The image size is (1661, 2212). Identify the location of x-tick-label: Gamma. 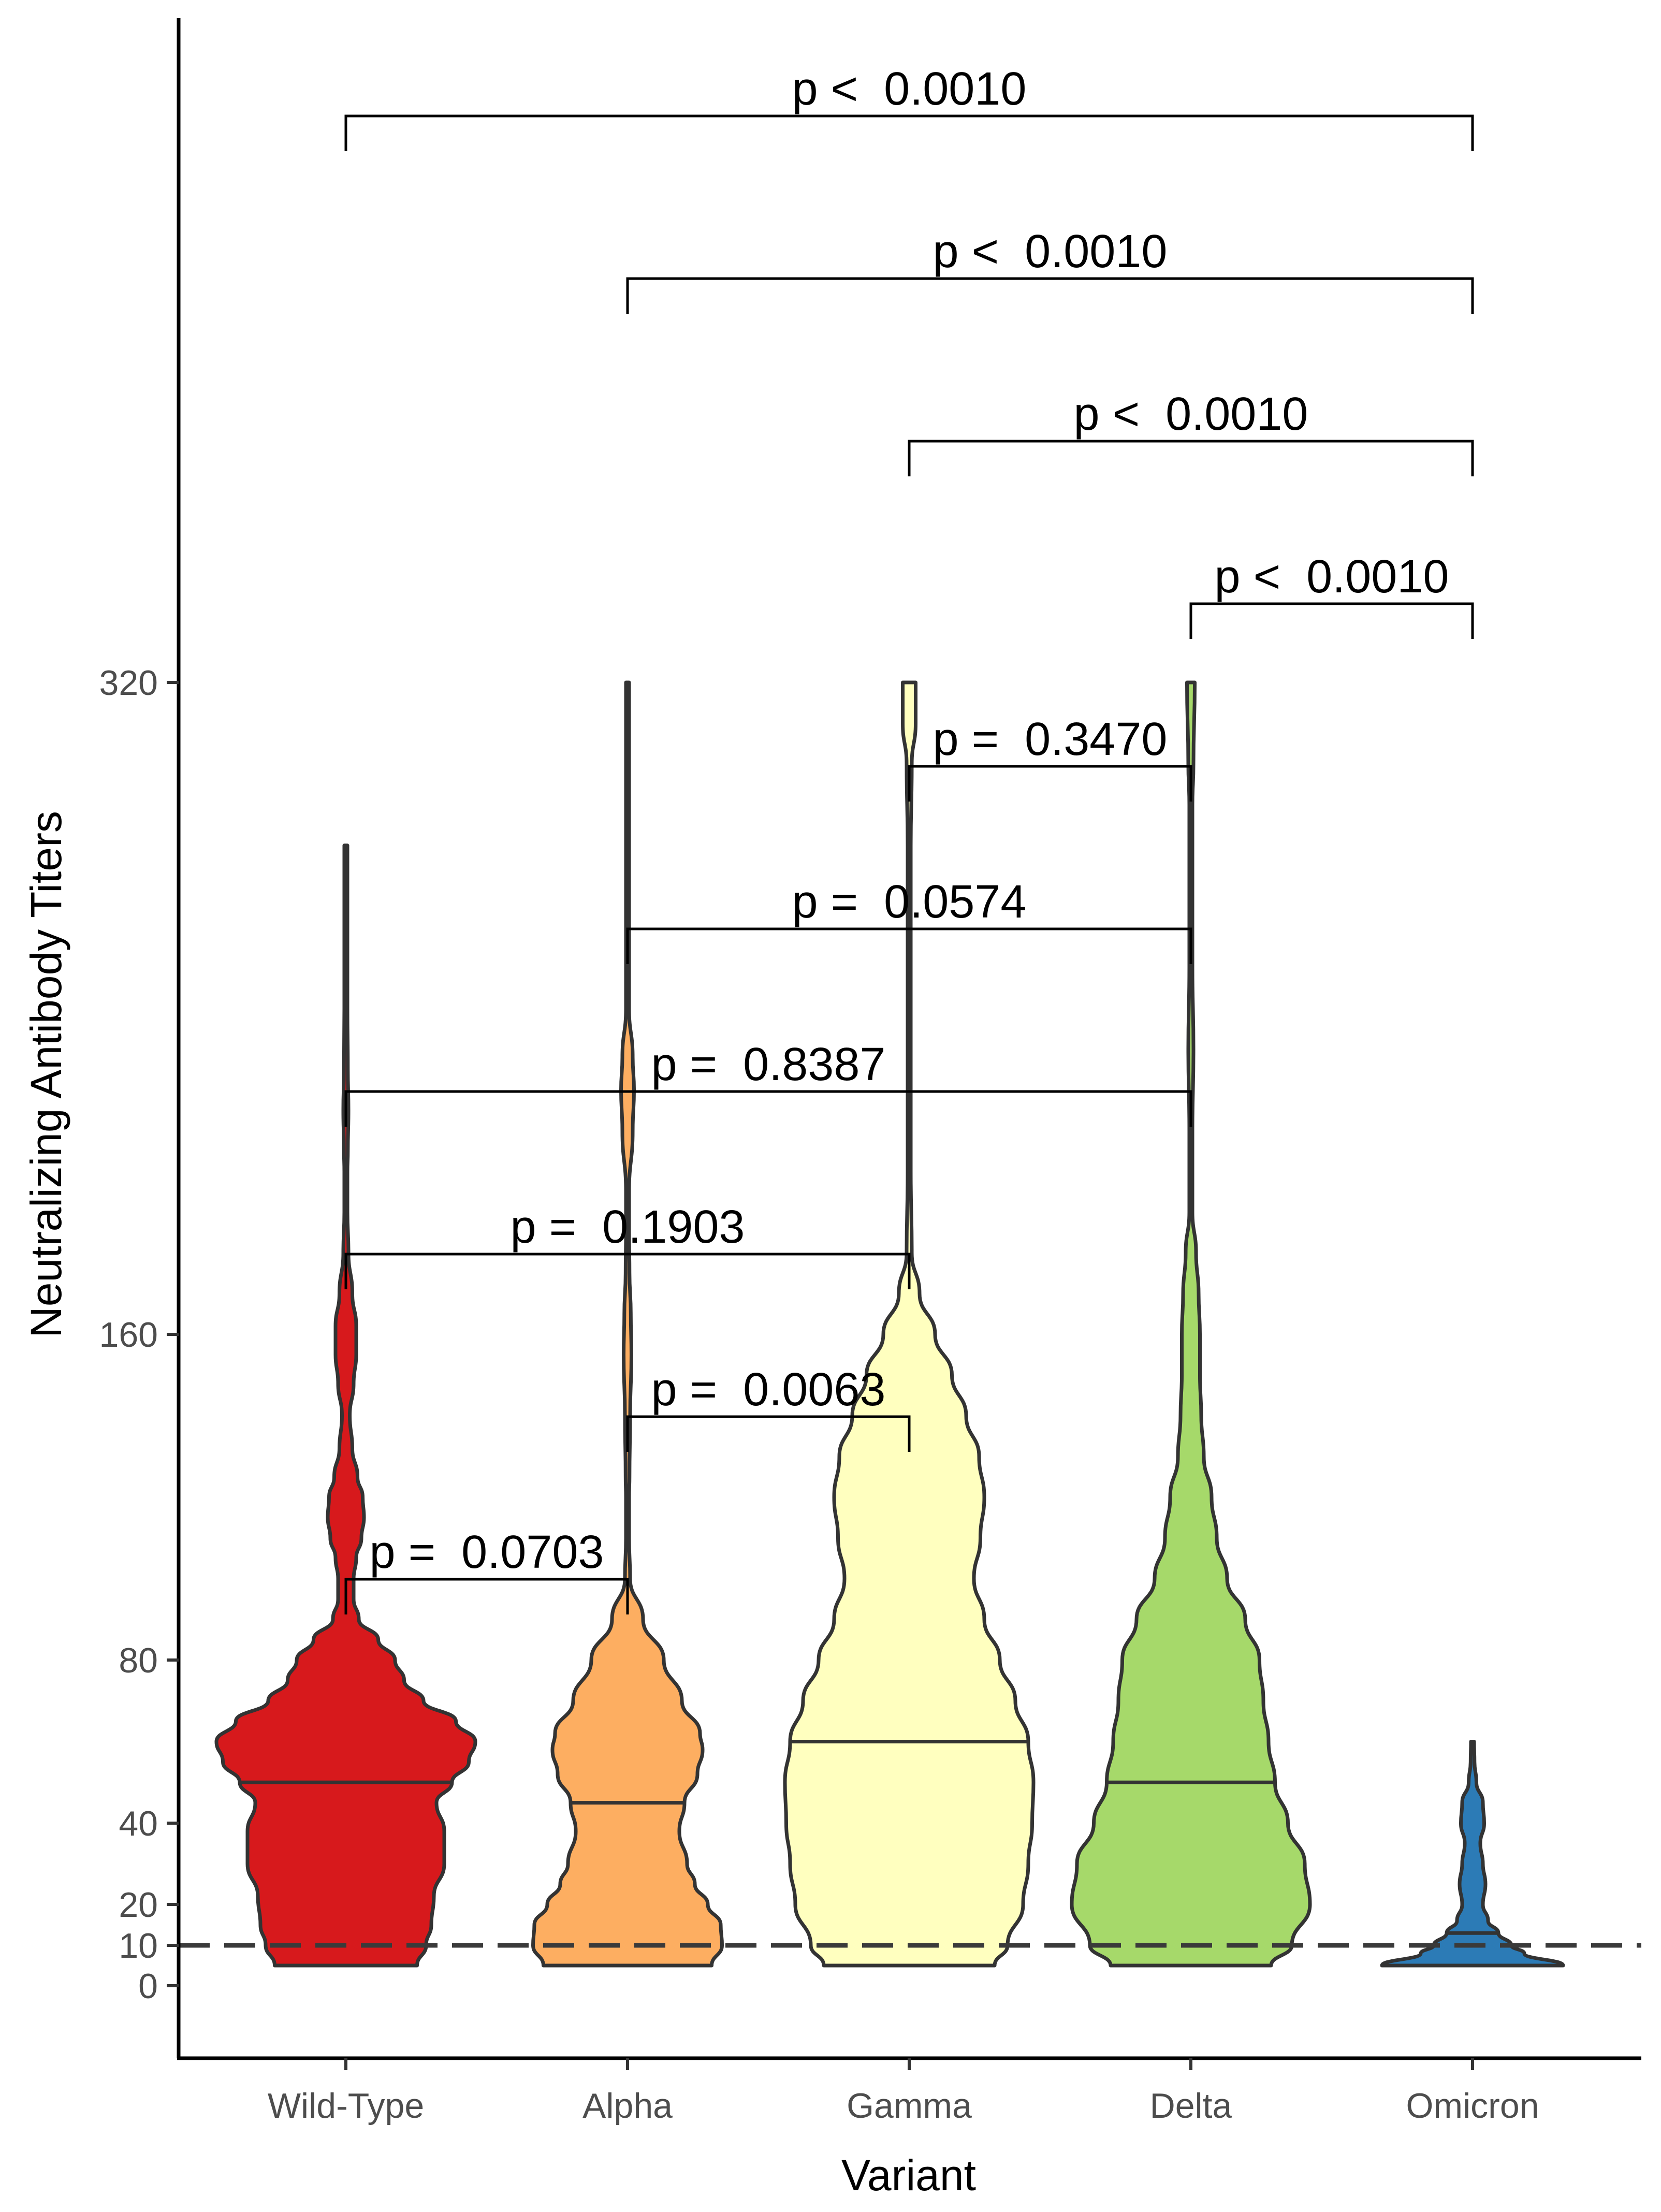
(909, 2106).